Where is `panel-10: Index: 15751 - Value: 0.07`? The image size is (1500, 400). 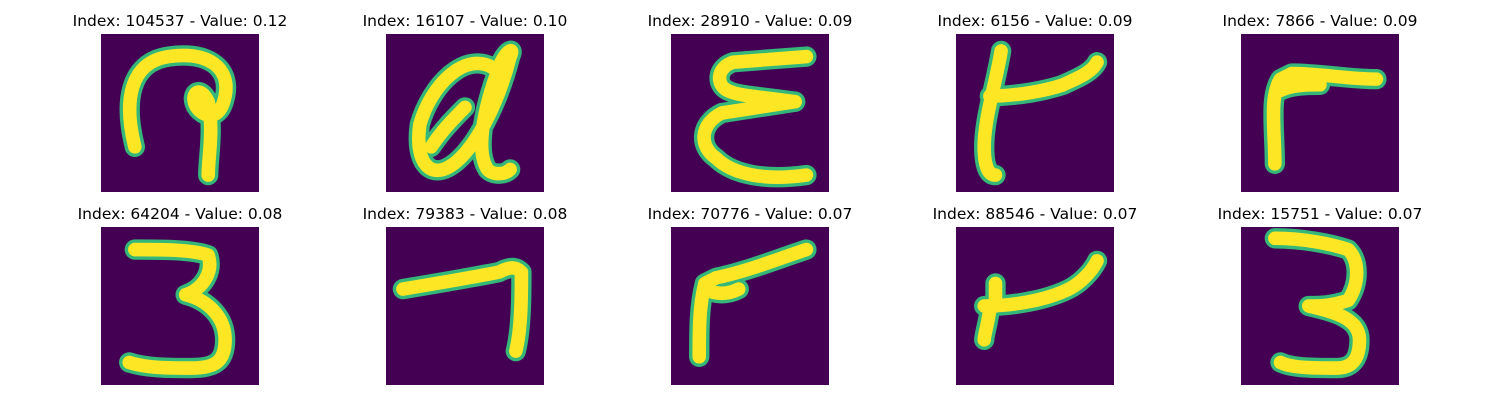
panel-10: Index: 15751 - Value: 0.07 is located at coordinates (1320, 300).